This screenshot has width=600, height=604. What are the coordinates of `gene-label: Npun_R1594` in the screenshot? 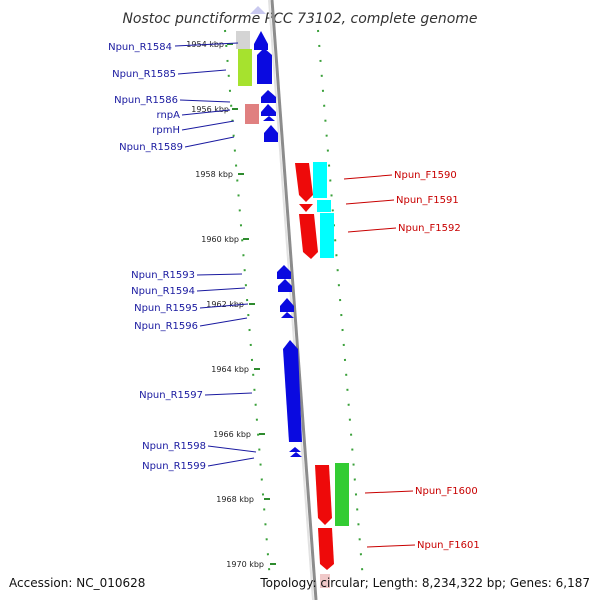 It's located at (163, 291).